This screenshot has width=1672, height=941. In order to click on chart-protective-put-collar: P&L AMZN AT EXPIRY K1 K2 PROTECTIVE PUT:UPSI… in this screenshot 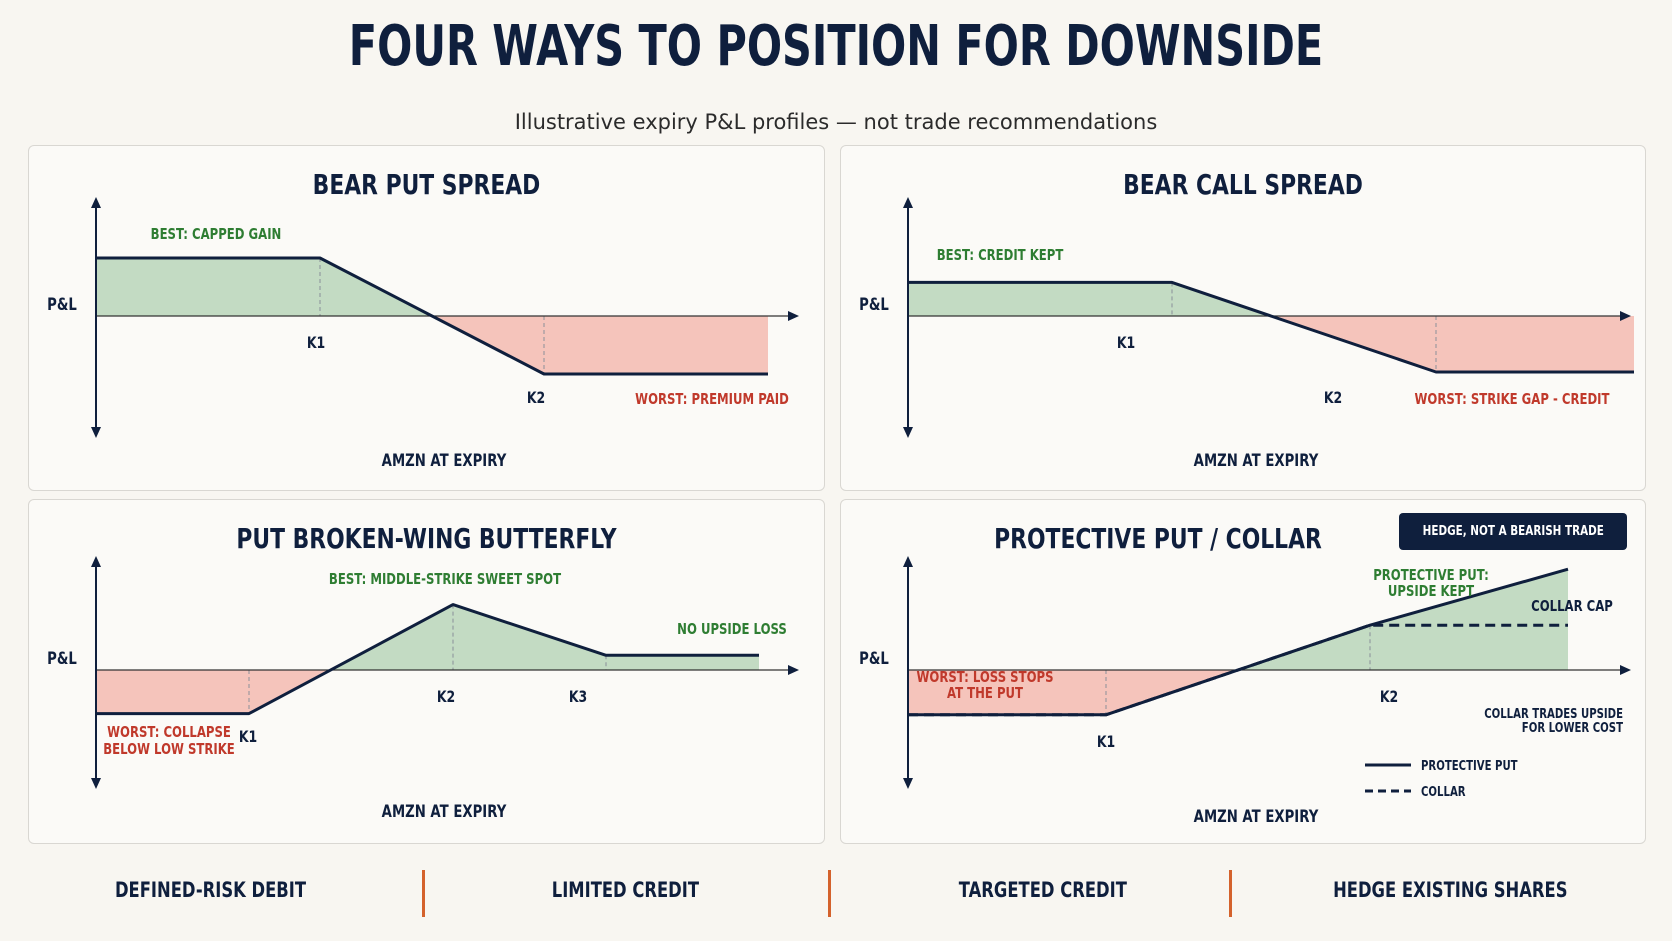, I will do `click(1245, 691)`.